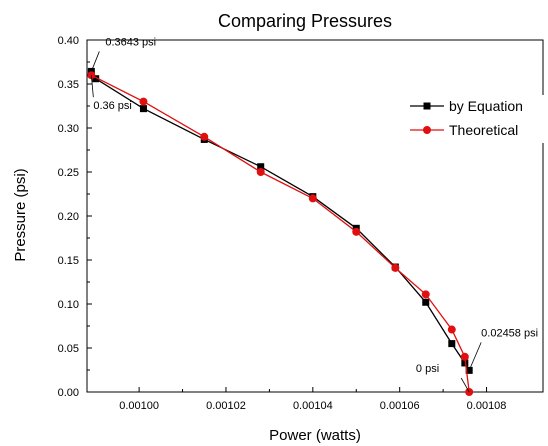  I want to click on y-tick-label: 0.25, so click(68, 173).